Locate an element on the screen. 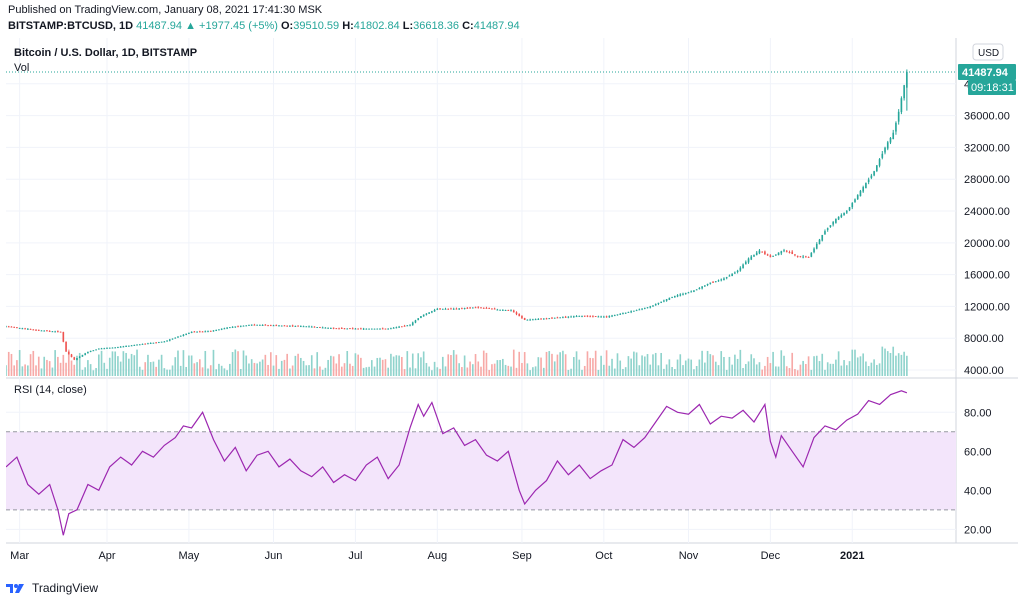 The width and height of the screenshot is (1024, 603). rsi-tick-label: 20.00 is located at coordinates (978, 530).